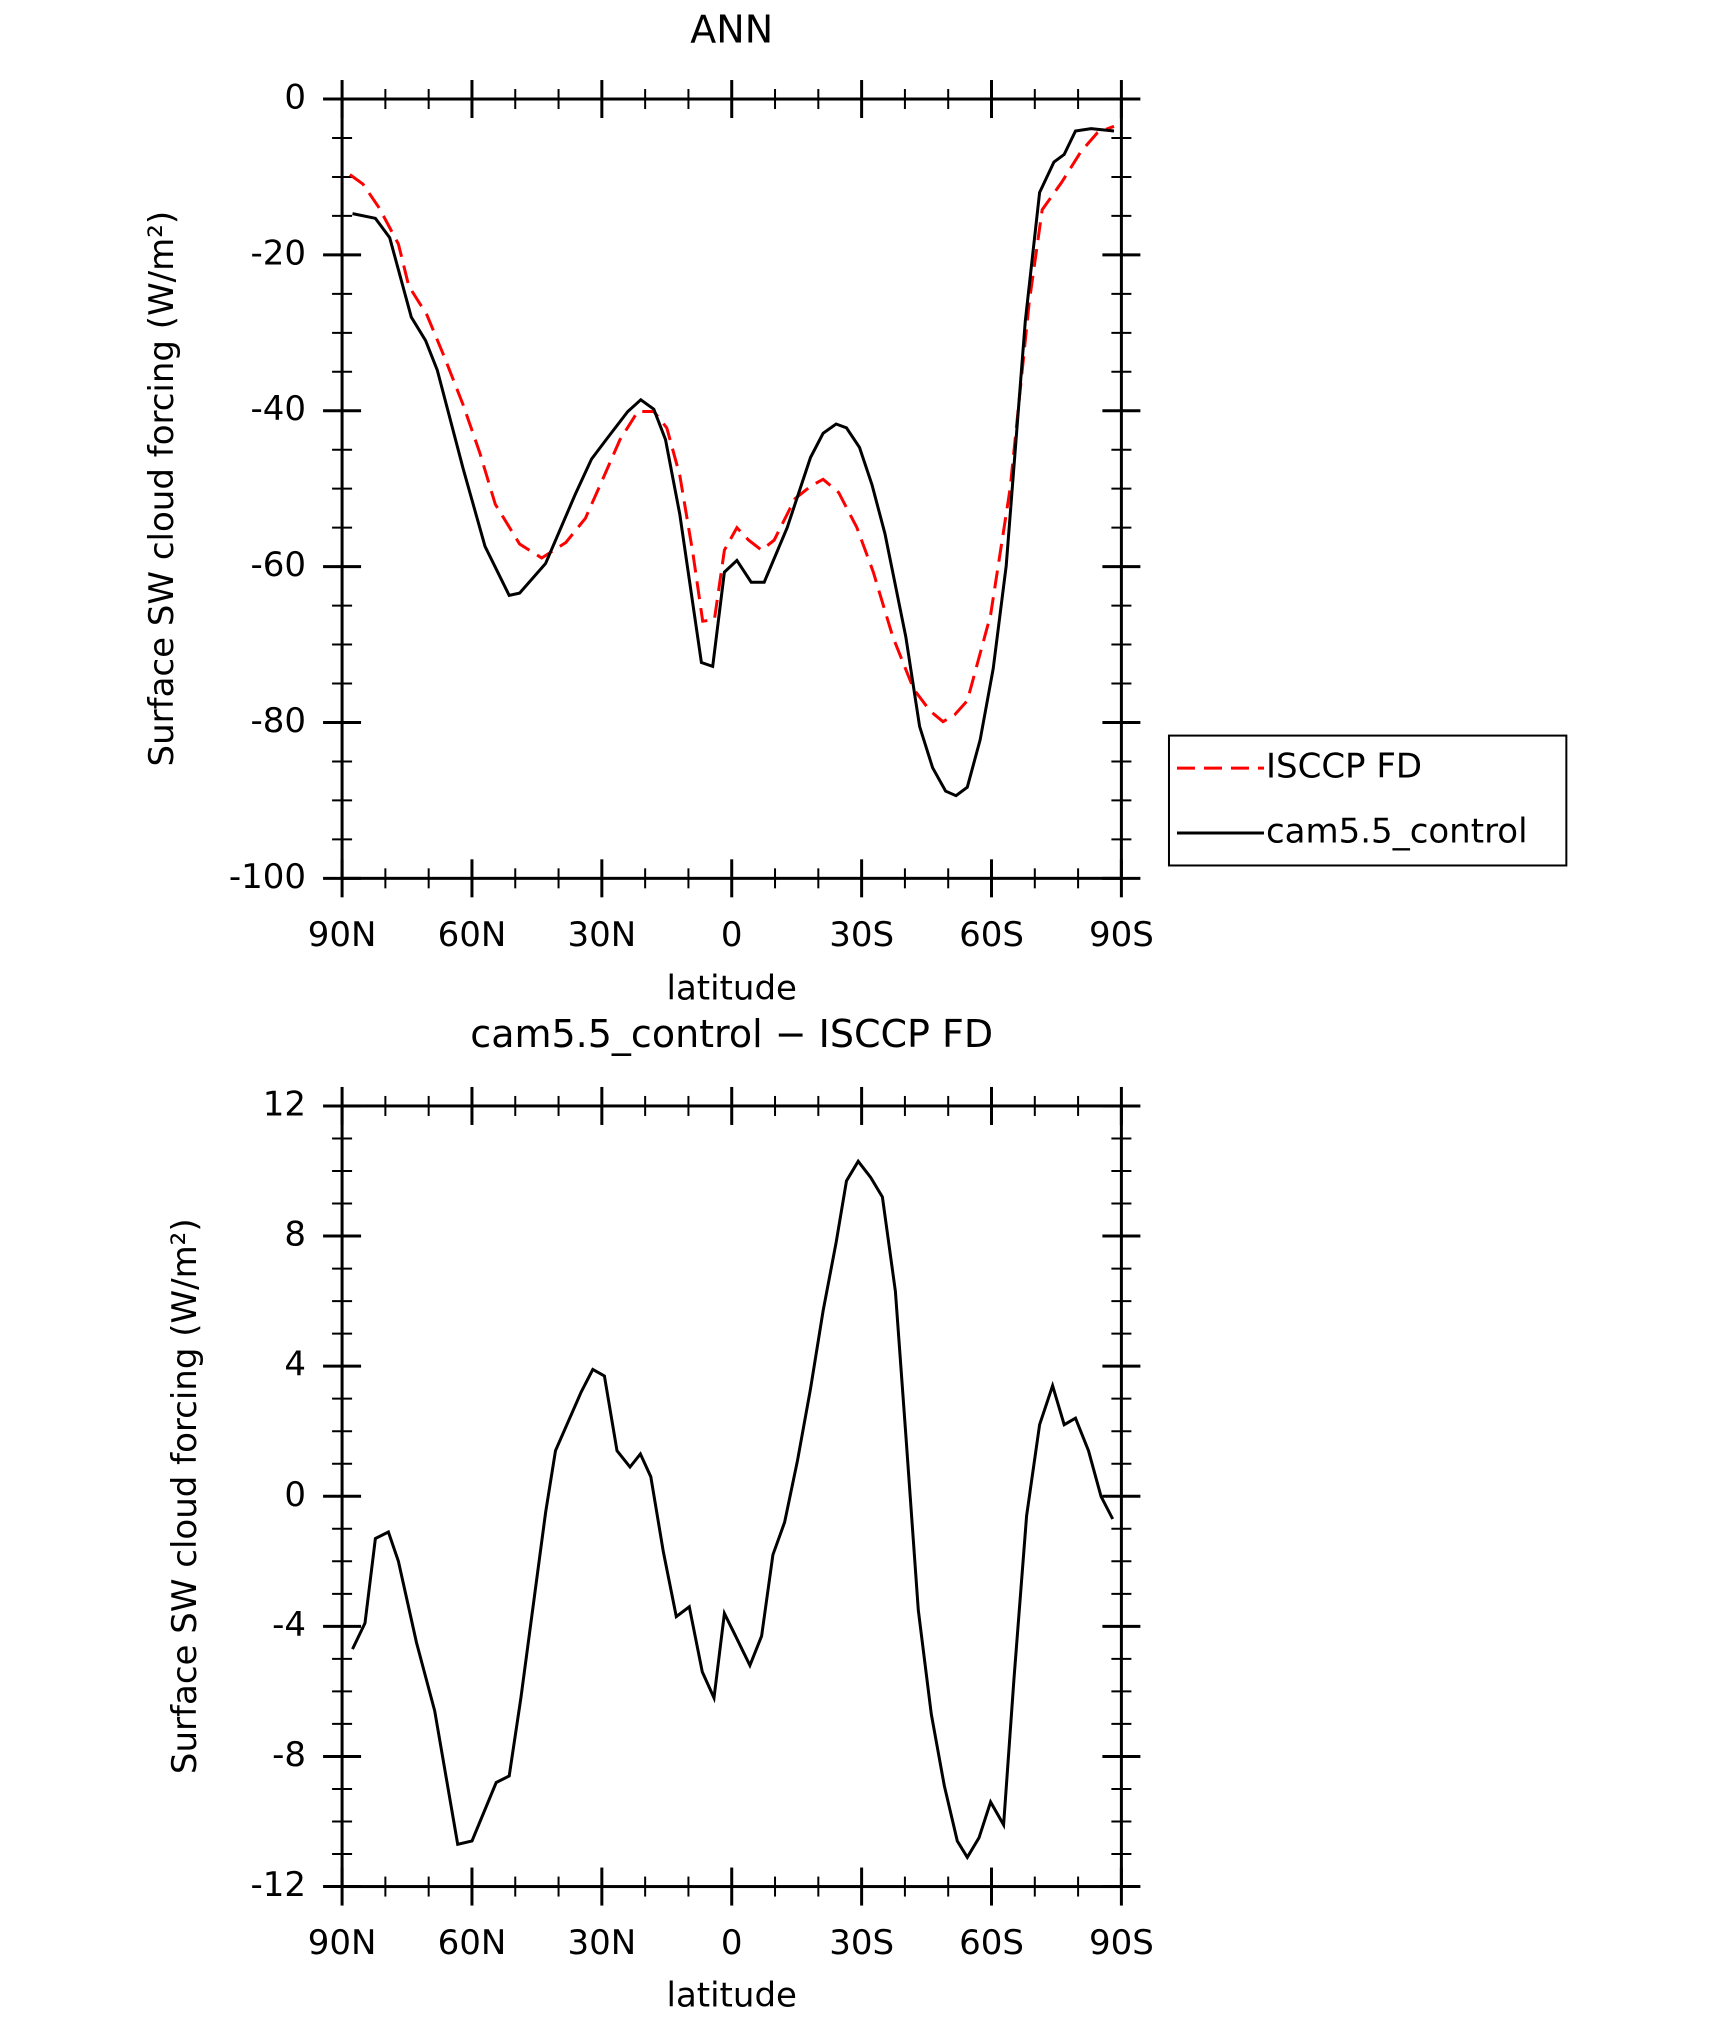  Describe the element at coordinates (1397, 832) in the screenshot. I see `legend-label: cam5.5_control` at that location.